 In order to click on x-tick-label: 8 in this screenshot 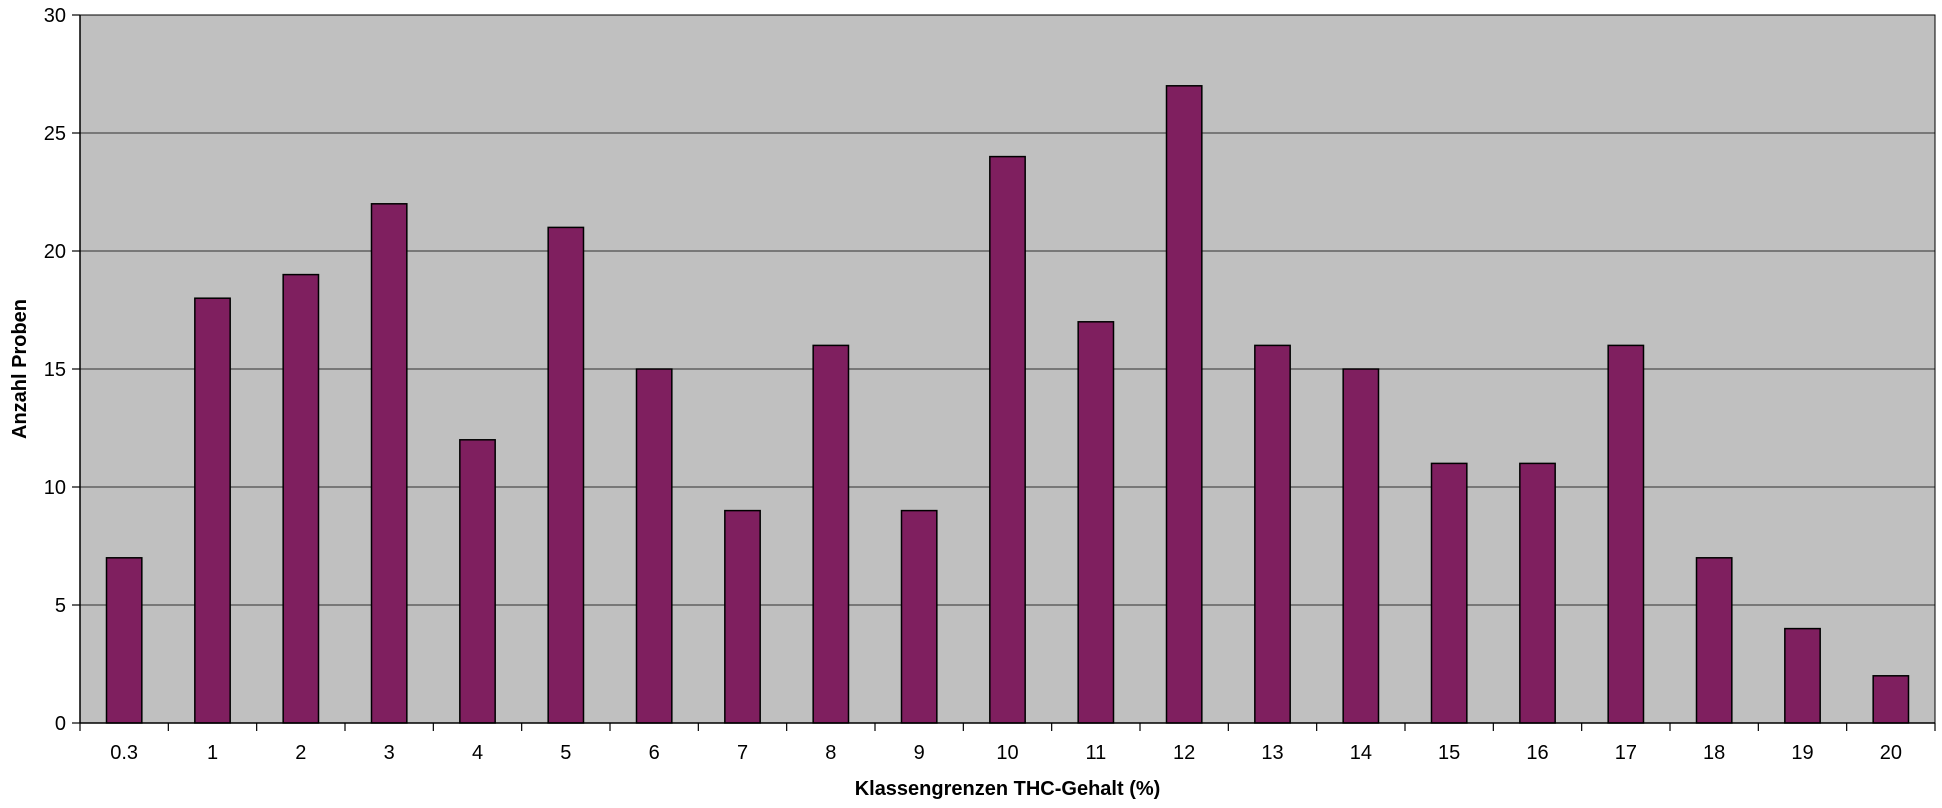, I will do `click(830, 753)`.